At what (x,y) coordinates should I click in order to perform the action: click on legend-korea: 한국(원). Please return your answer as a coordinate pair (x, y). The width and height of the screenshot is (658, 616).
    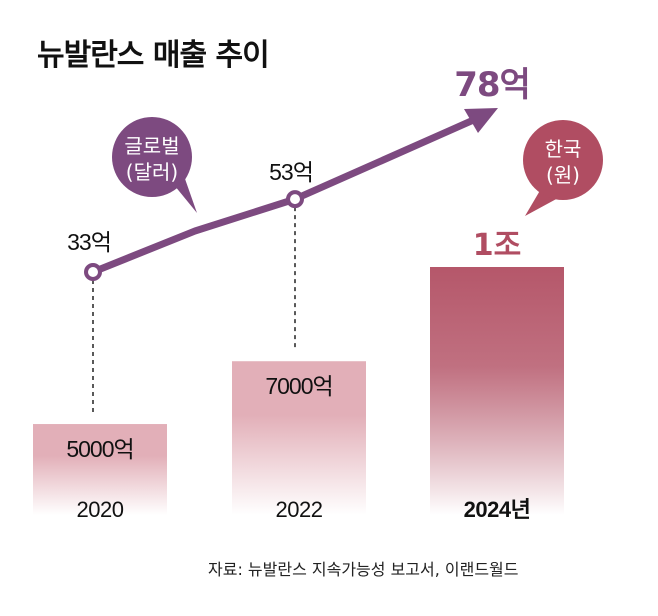
    Looking at the image, I should click on (563, 168).